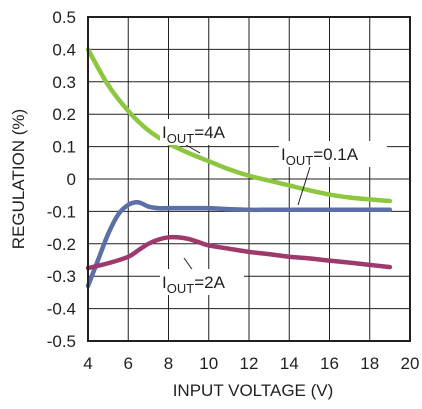  I want to click on y-tick-label: 0.4, so click(64, 49).